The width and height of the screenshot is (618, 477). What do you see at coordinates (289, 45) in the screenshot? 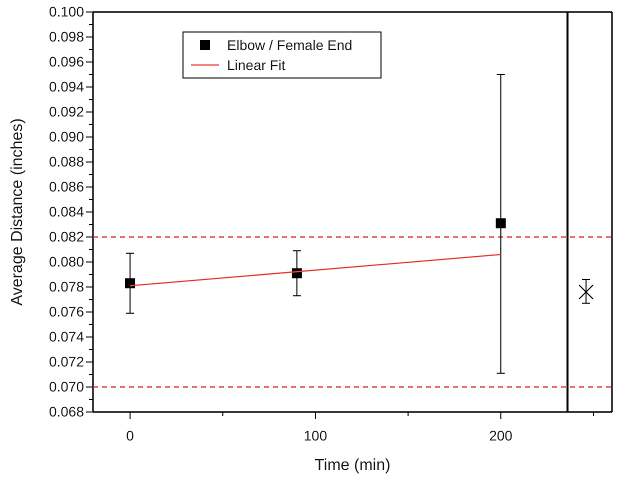
I see `legend-label: Elbow / Female End` at bounding box center [289, 45].